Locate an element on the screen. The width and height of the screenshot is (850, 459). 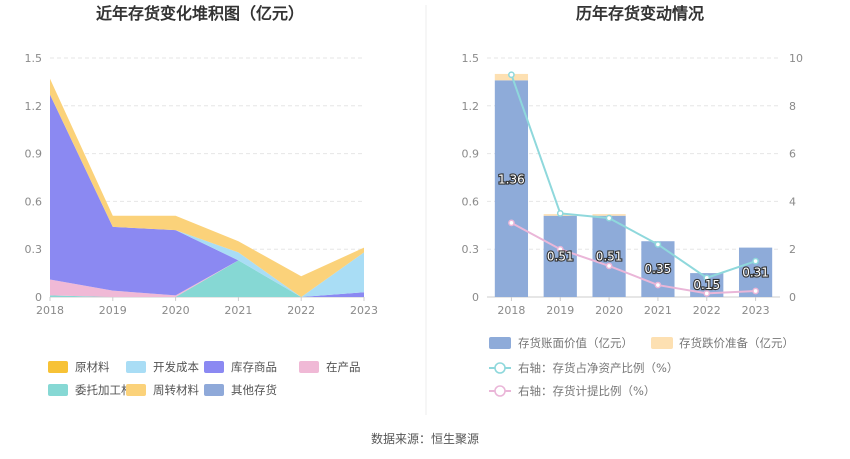
left-legend-label: 在产品 is located at coordinates (343, 367).